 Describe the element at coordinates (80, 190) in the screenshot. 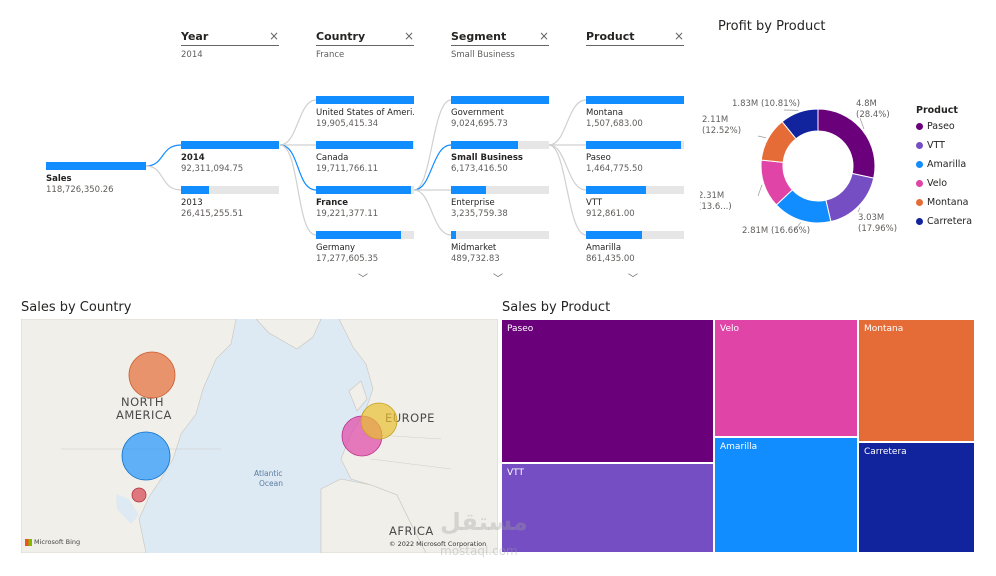

I see `tree-root-value: 118,726,350.26` at that location.